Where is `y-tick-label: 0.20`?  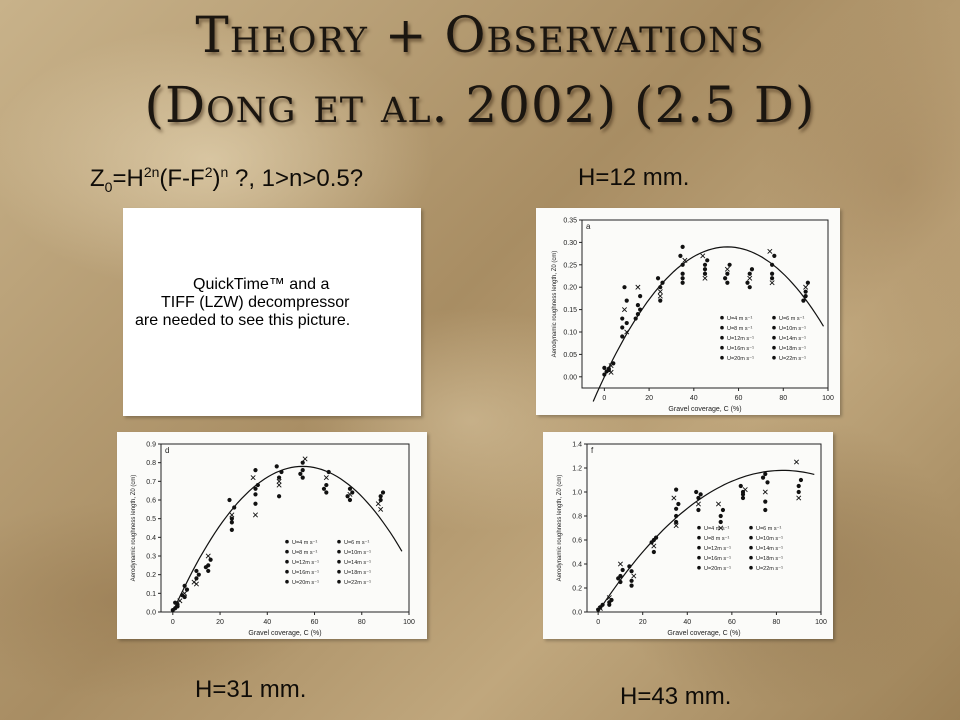 y-tick-label: 0.20 is located at coordinates (570, 288).